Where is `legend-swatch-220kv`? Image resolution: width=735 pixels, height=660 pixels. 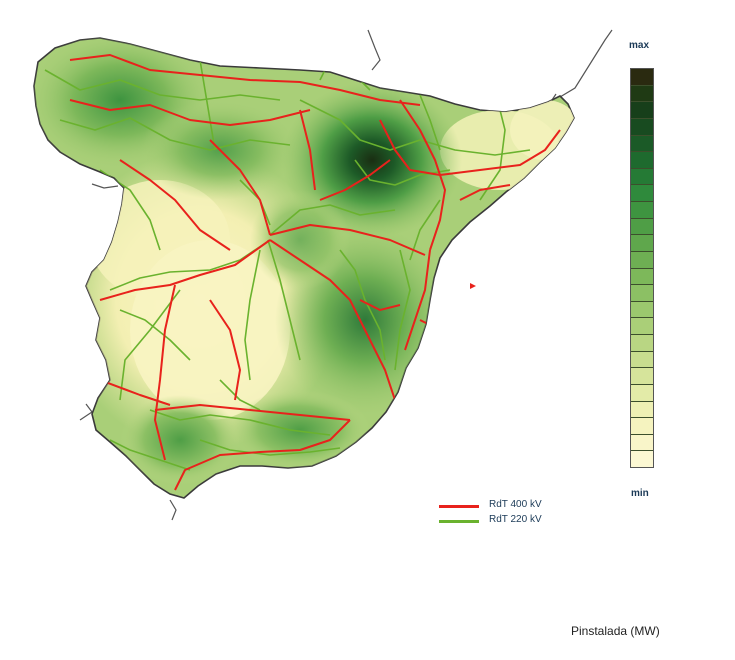
legend-swatch-220kv is located at coordinates (459, 521).